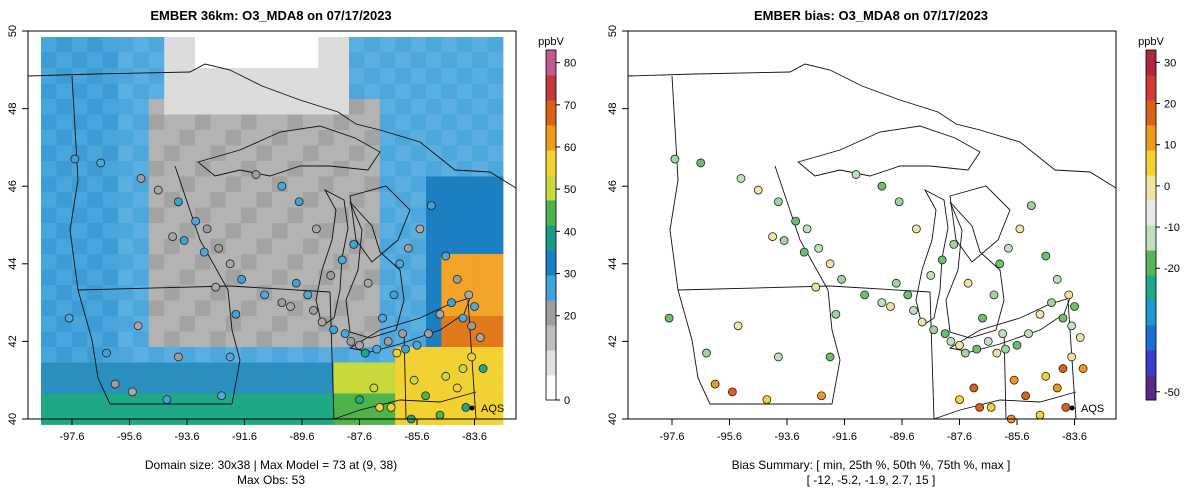  Describe the element at coordinates (567, 401) in the screenshot. I see `colorbar-tick-label: 0` at that location.